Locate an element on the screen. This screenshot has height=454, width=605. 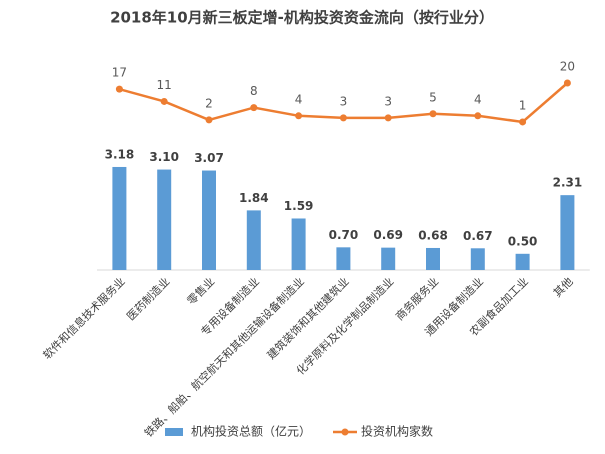
legend-label: 投资机构家数 is located at coordinates (397, 431).